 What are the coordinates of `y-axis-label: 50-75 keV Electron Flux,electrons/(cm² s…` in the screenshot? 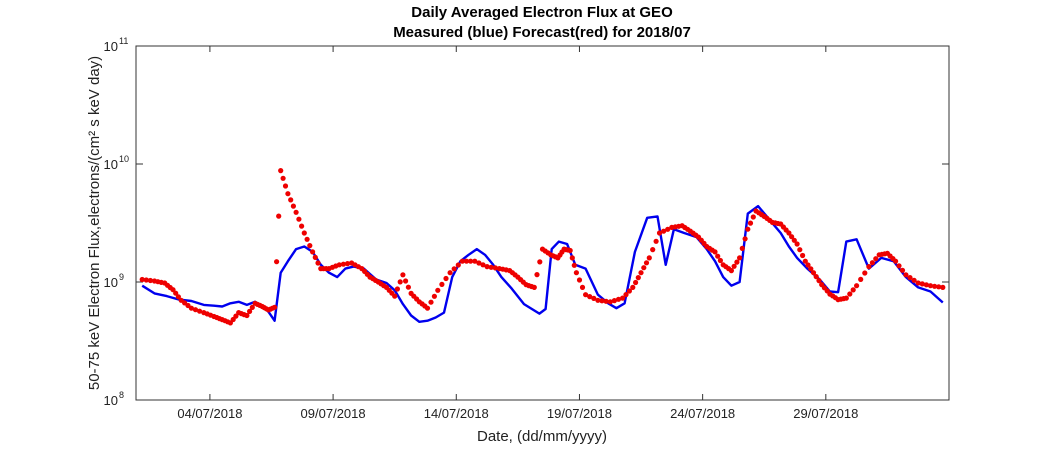 It's located at (94, 223).